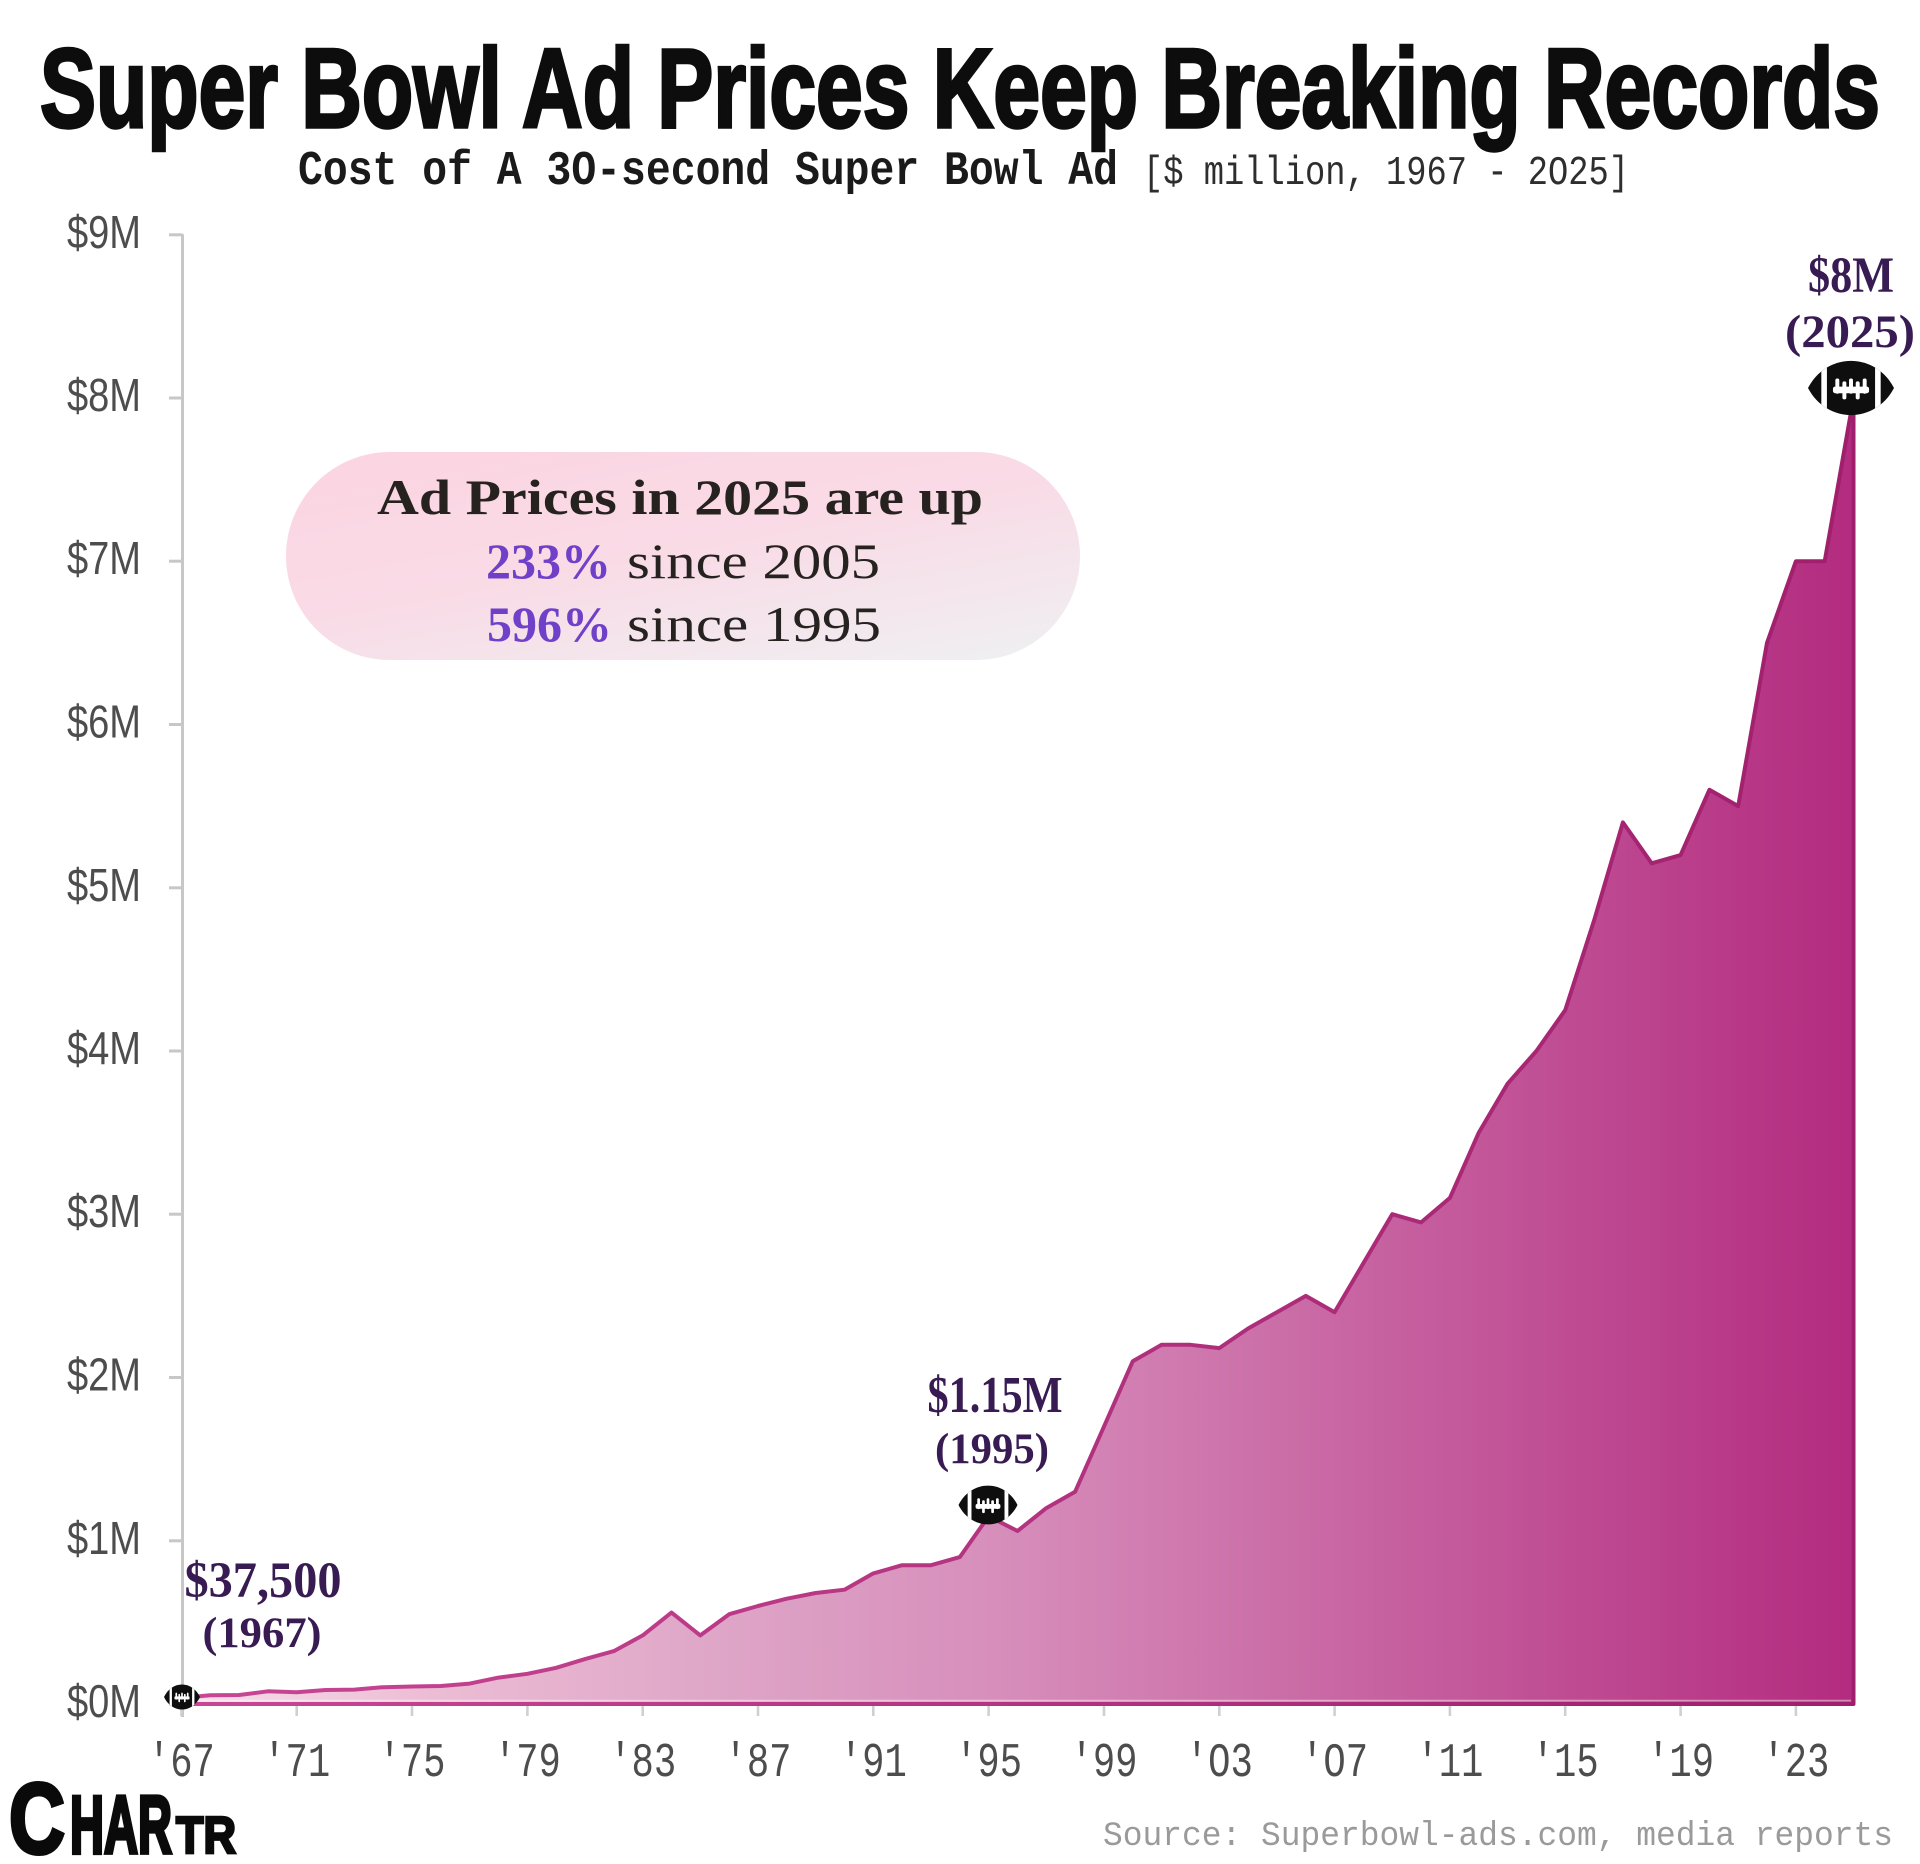 The width and height of the screenshot is (1920, 1864). I want to click on svg-text: $1M, so click(104, 1538).